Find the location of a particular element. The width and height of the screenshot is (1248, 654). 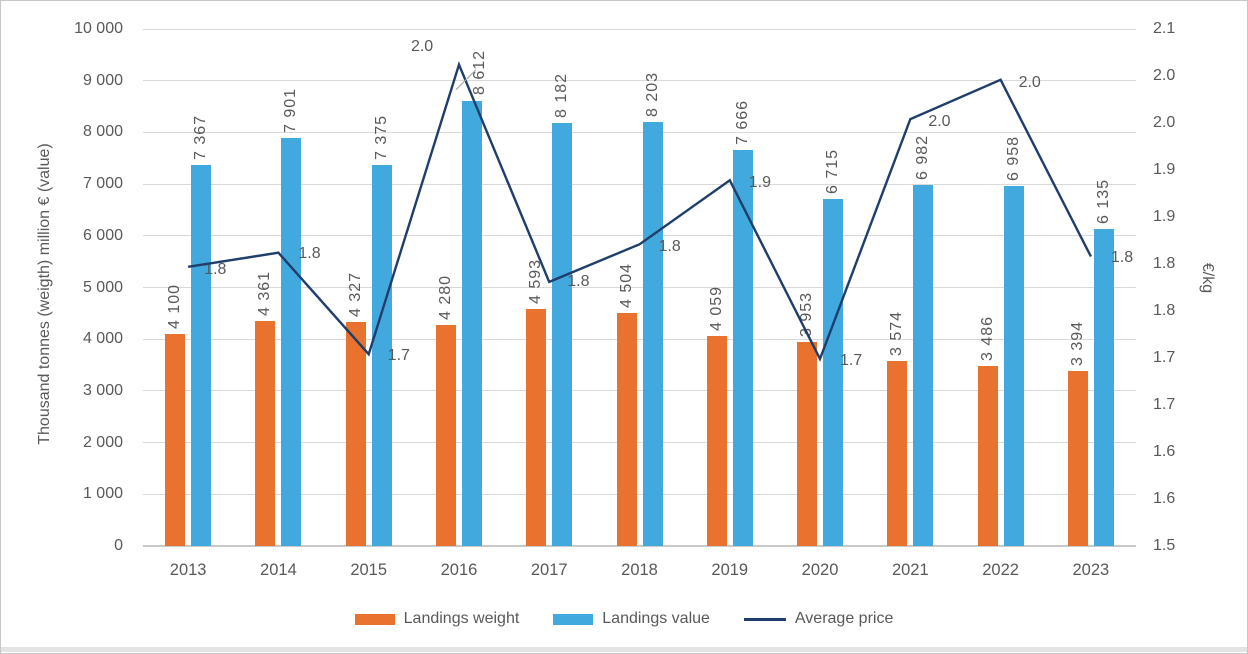

left-axis-tick-label: 4 000 is located at coordinates (102, 339).